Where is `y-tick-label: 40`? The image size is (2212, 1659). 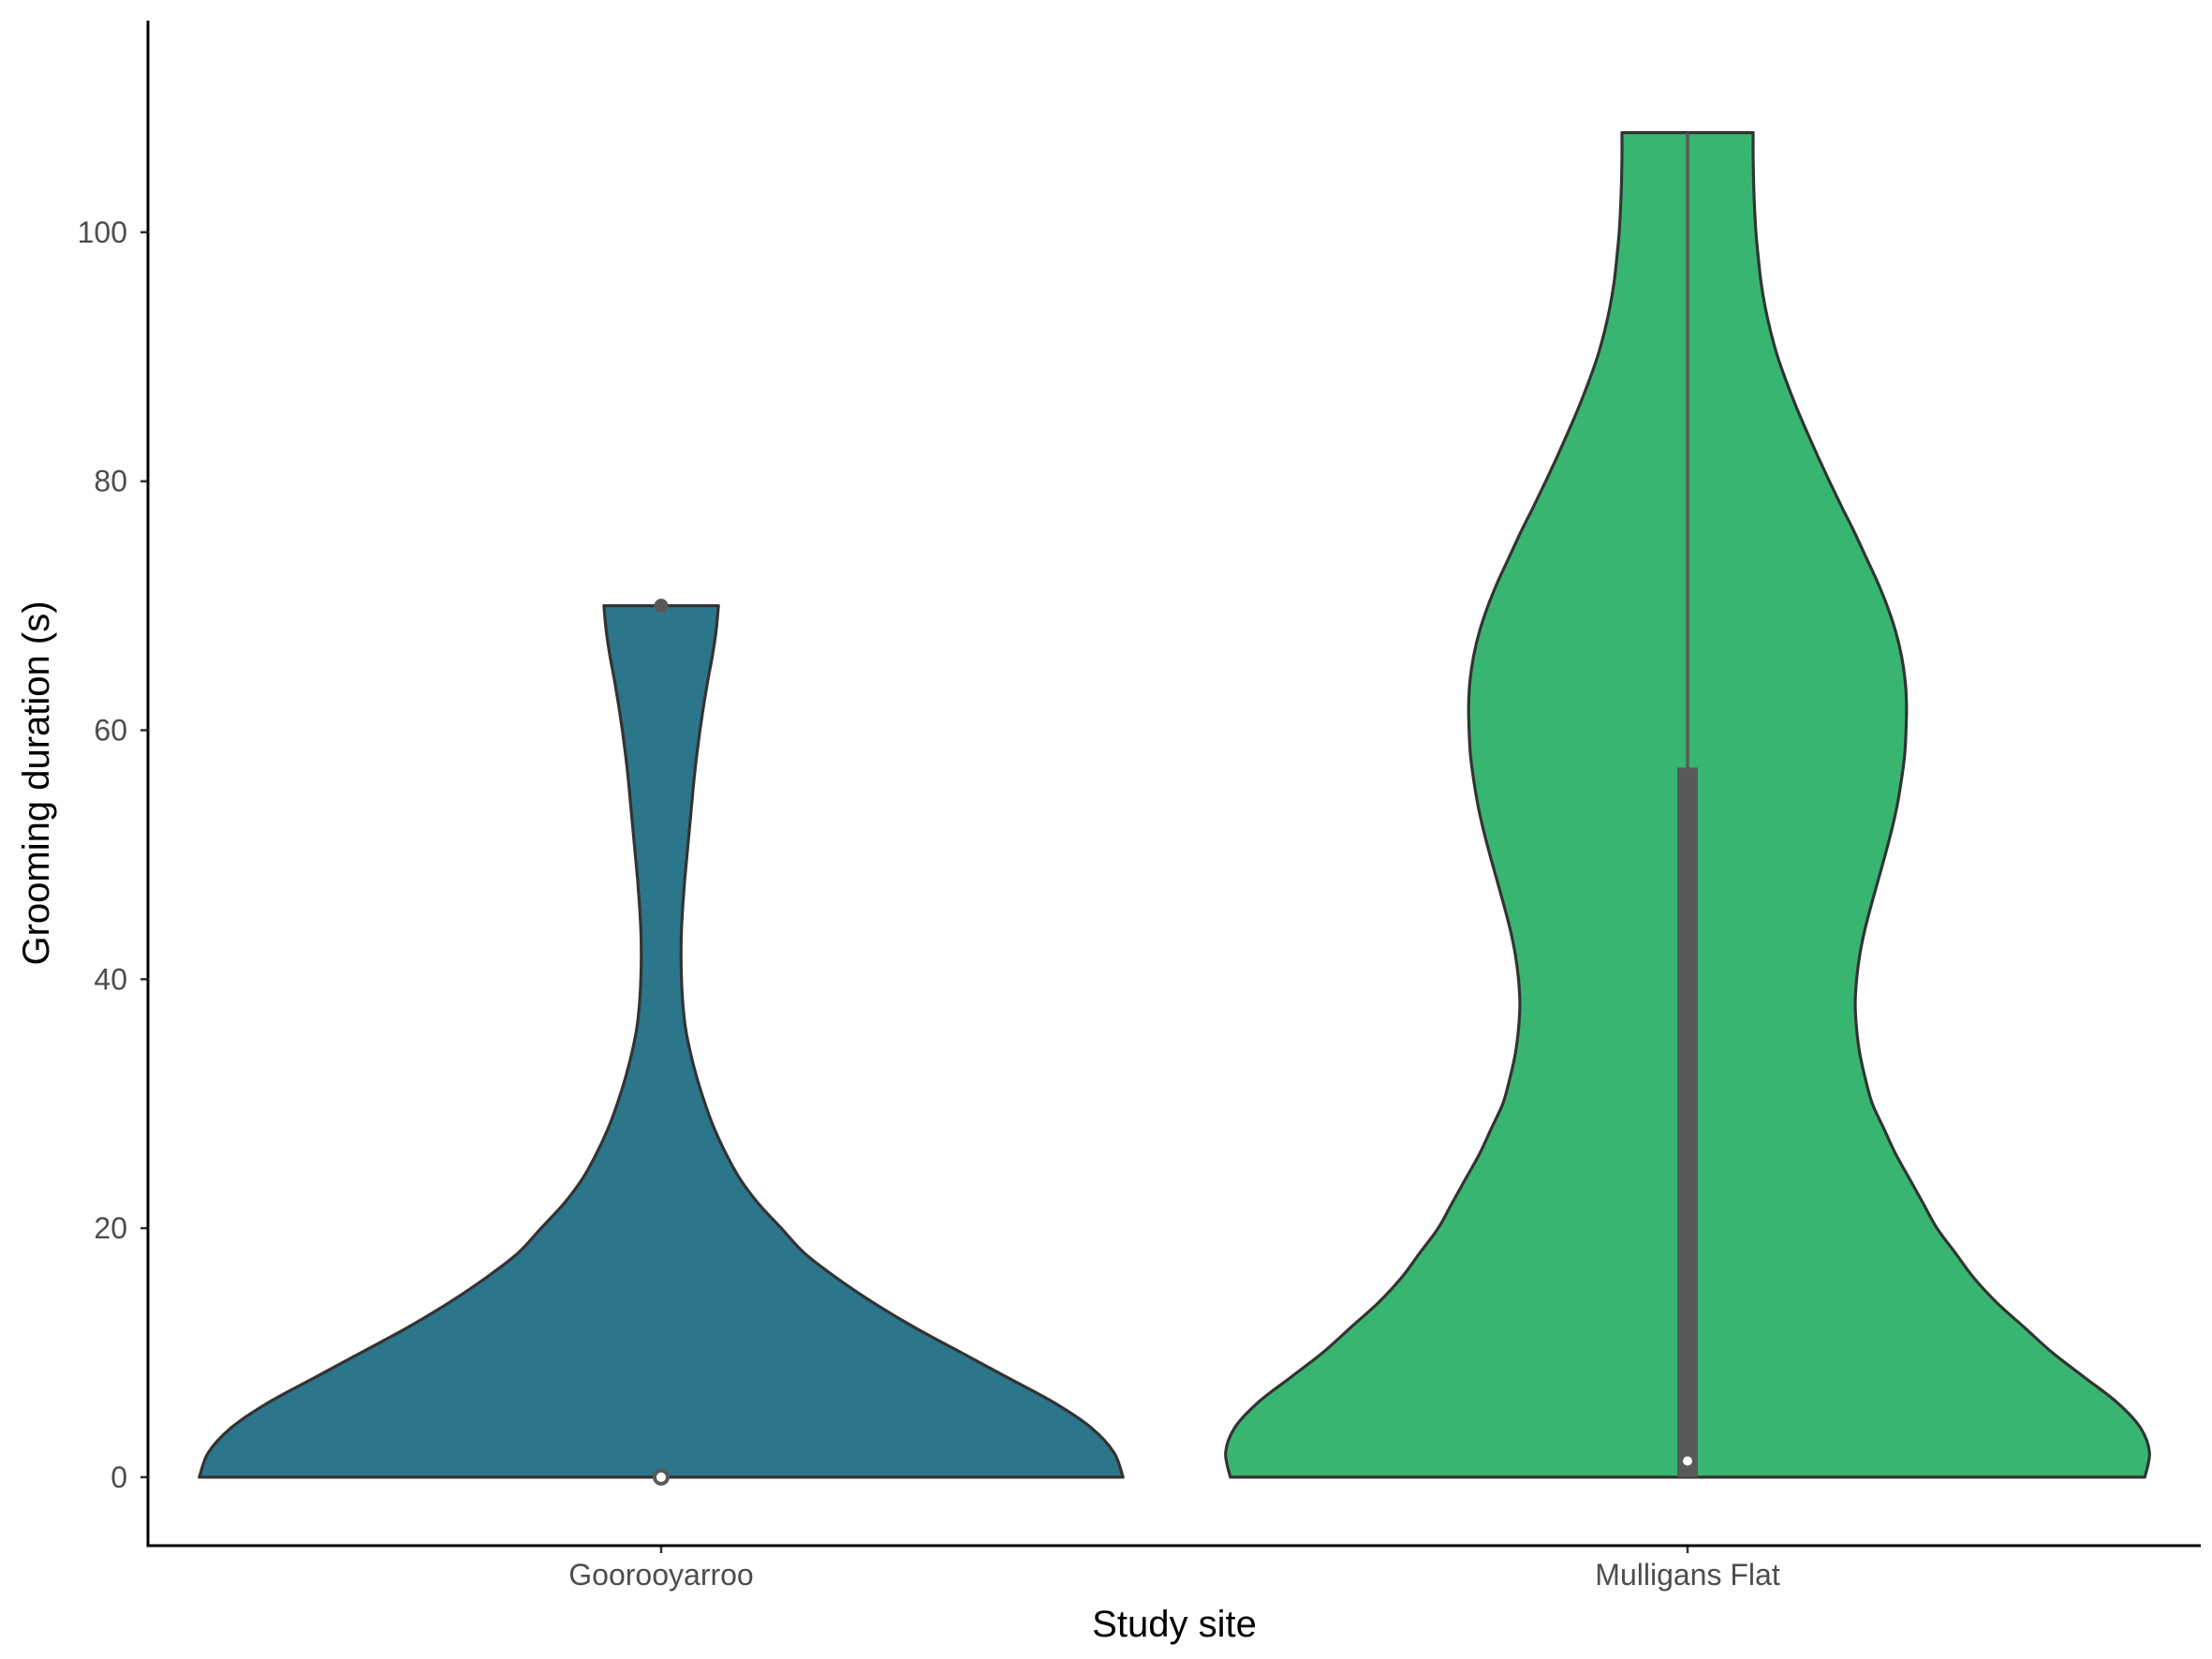
y-tick-label: 40 is located at coordinates (111, 979).